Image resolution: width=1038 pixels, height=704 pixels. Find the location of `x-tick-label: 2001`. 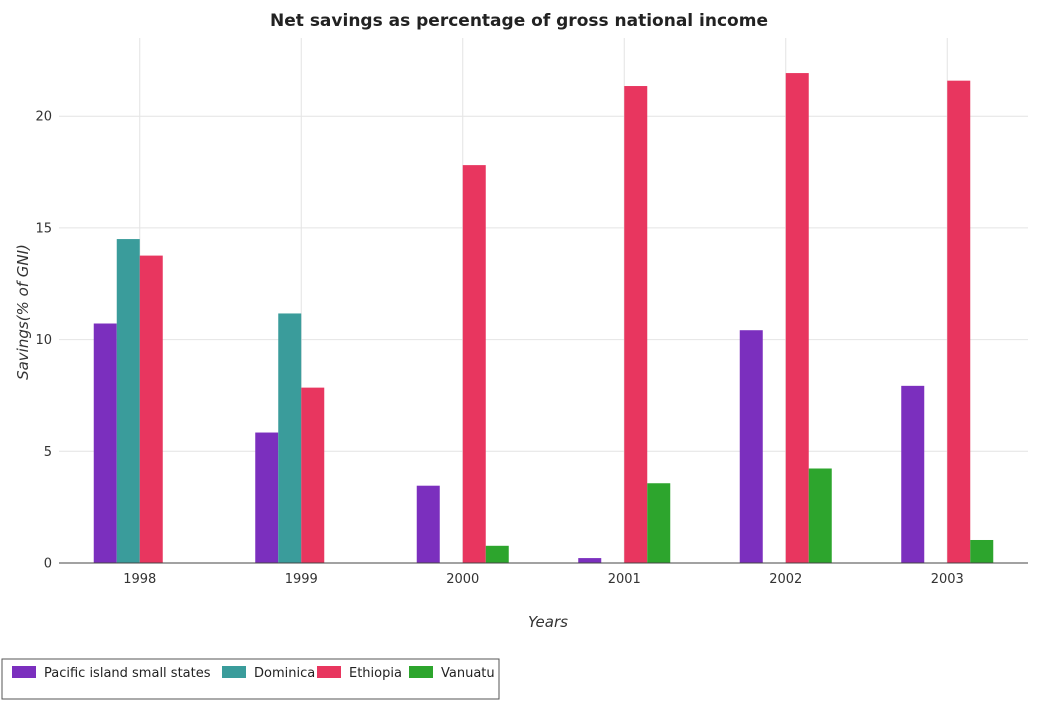

x-tick-label: 2001 is located at coordinates (624, 579).